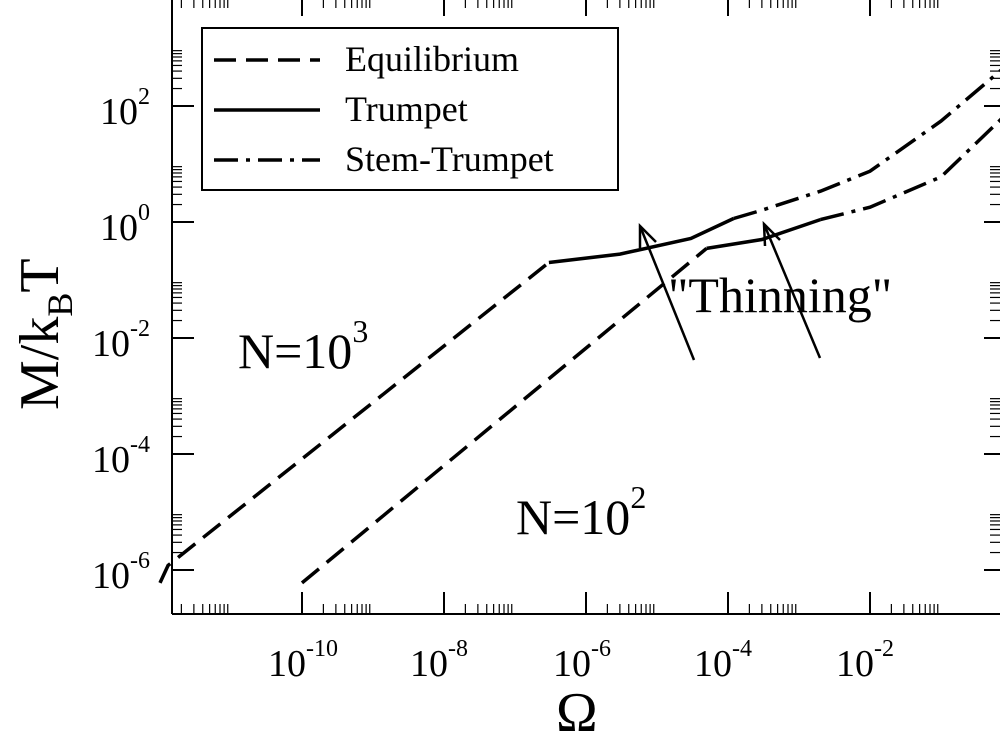  I want to click on legend: Equilibrium Trumpet Stem-Trumpet, so click(410, 109).